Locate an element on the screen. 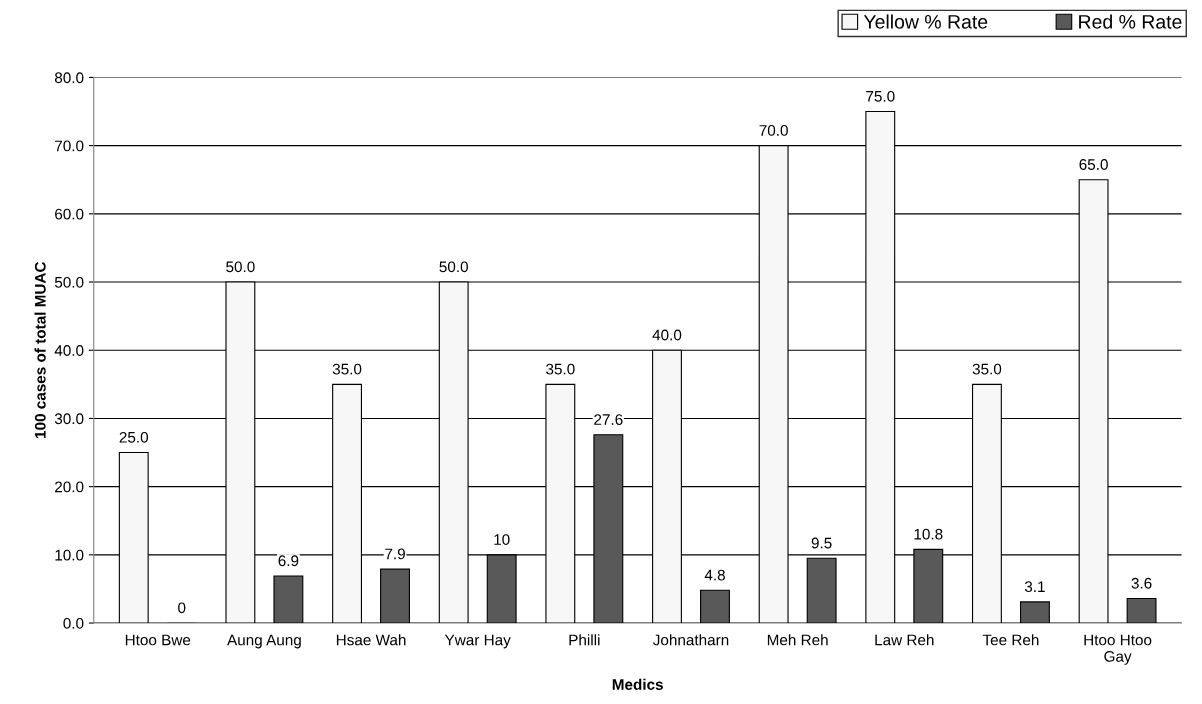 The height and width of the screenshot is (704, 1202). x-tick-label: Hsae Wah is located at coordinates (371, 640).